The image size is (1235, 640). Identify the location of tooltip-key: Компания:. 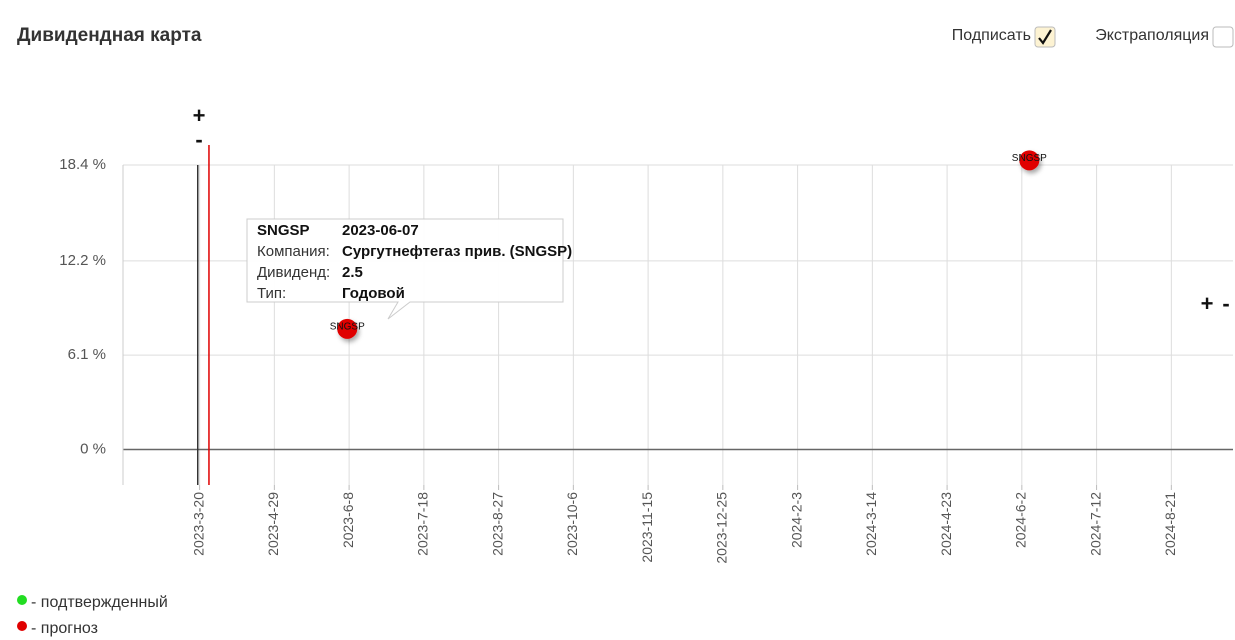
(293, 251).